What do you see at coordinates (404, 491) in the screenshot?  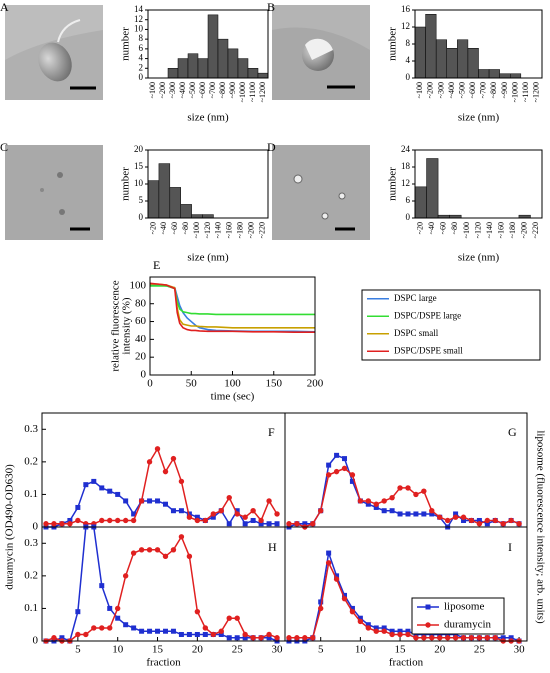 I see `series-line` at bounding box center [404, 491].